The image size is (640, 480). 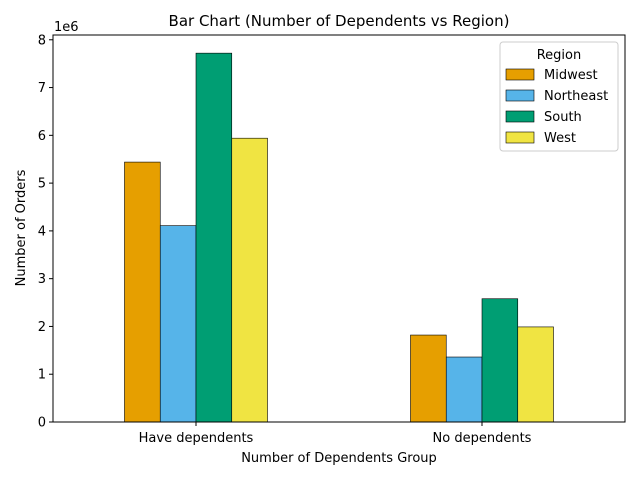 I want to click on legend-label-south: South, so click(x=563, y=117).